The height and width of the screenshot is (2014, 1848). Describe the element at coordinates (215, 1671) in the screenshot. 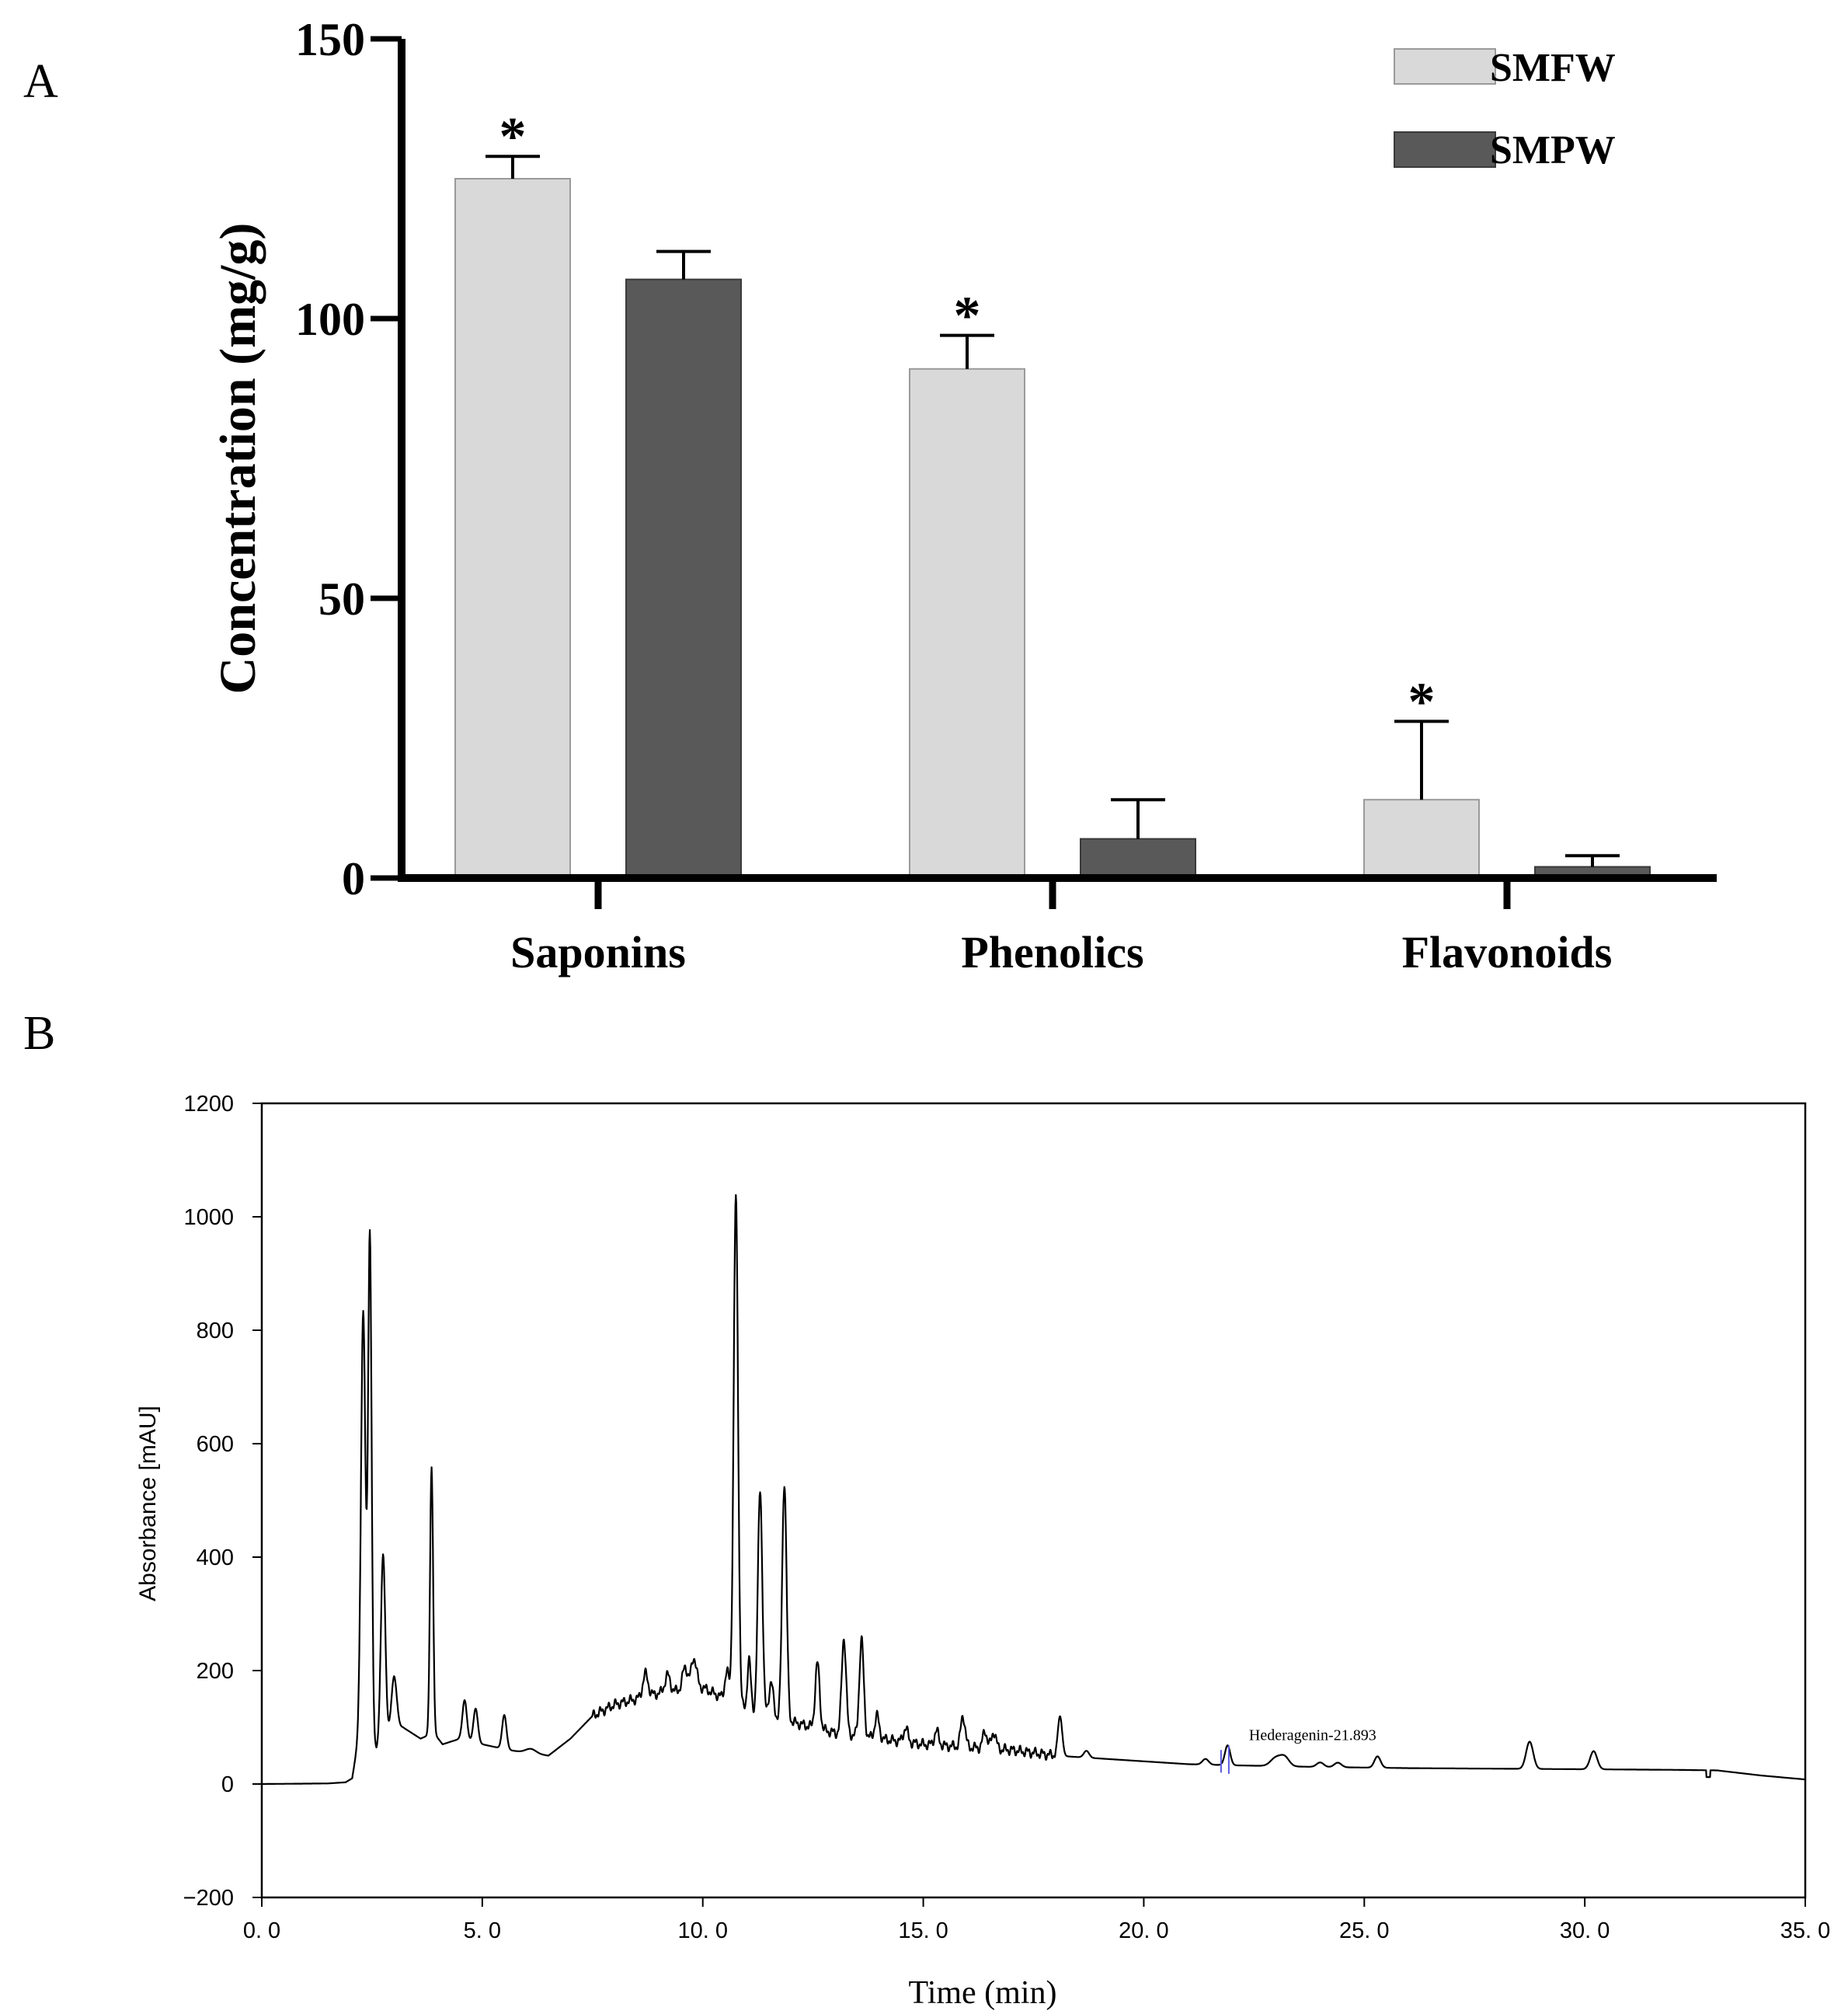

I see `y-tick-label: 200` at that location.